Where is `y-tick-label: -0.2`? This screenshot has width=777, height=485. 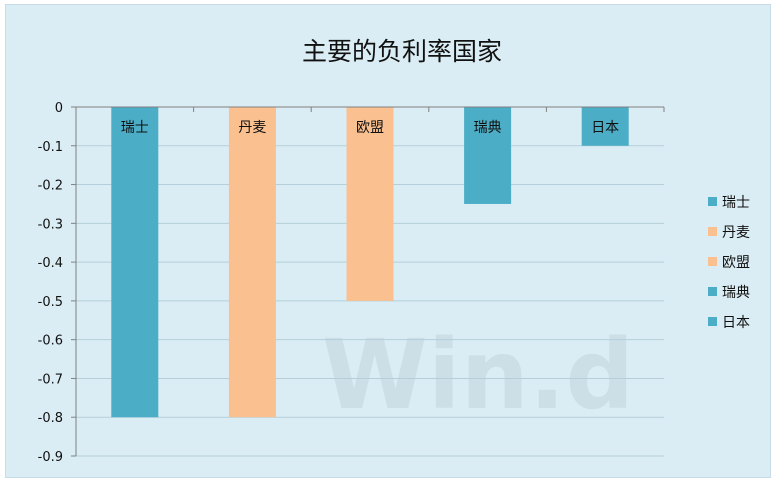
y-tick-label: -0.2 is located at coordinates (50, 186).